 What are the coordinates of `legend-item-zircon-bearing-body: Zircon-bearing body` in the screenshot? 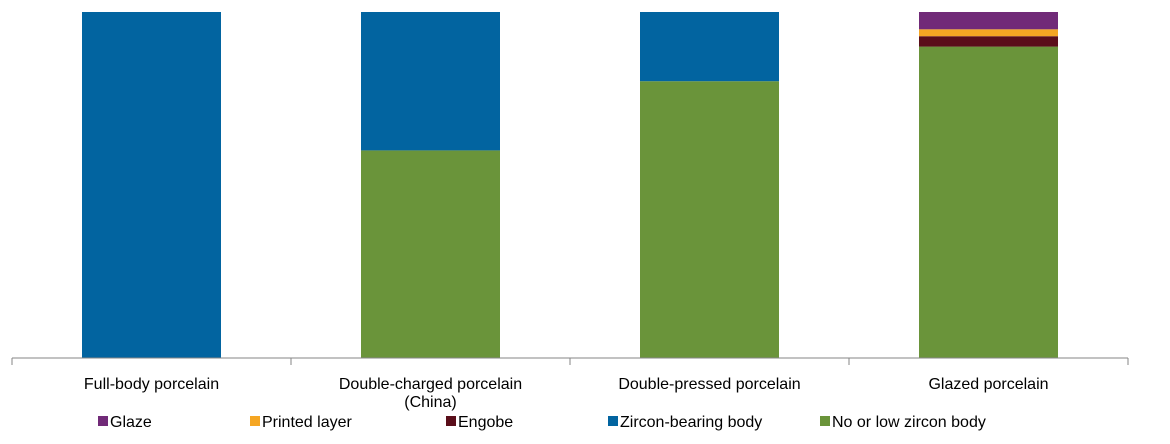 It's located at (685, 422).